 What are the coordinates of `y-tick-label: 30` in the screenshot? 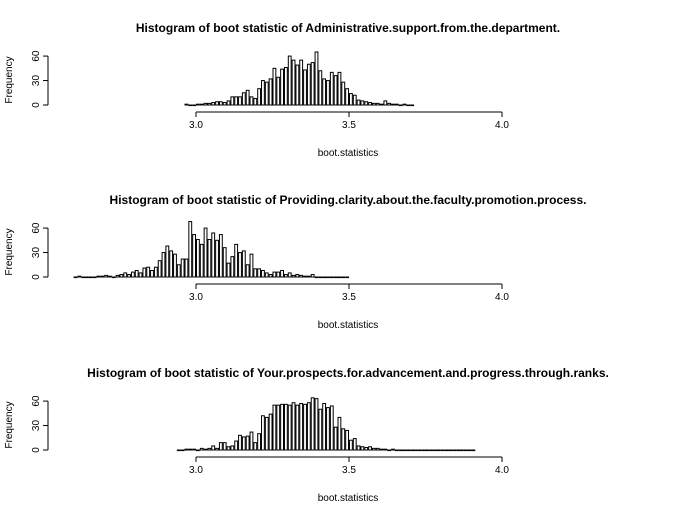 It's located at (36, 426).